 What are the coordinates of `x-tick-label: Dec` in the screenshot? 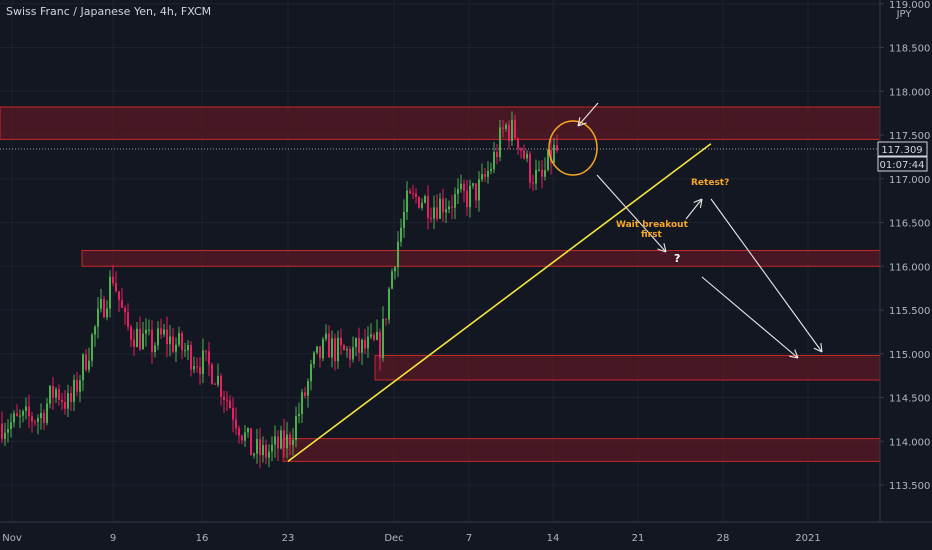 It's located at (393, 538).